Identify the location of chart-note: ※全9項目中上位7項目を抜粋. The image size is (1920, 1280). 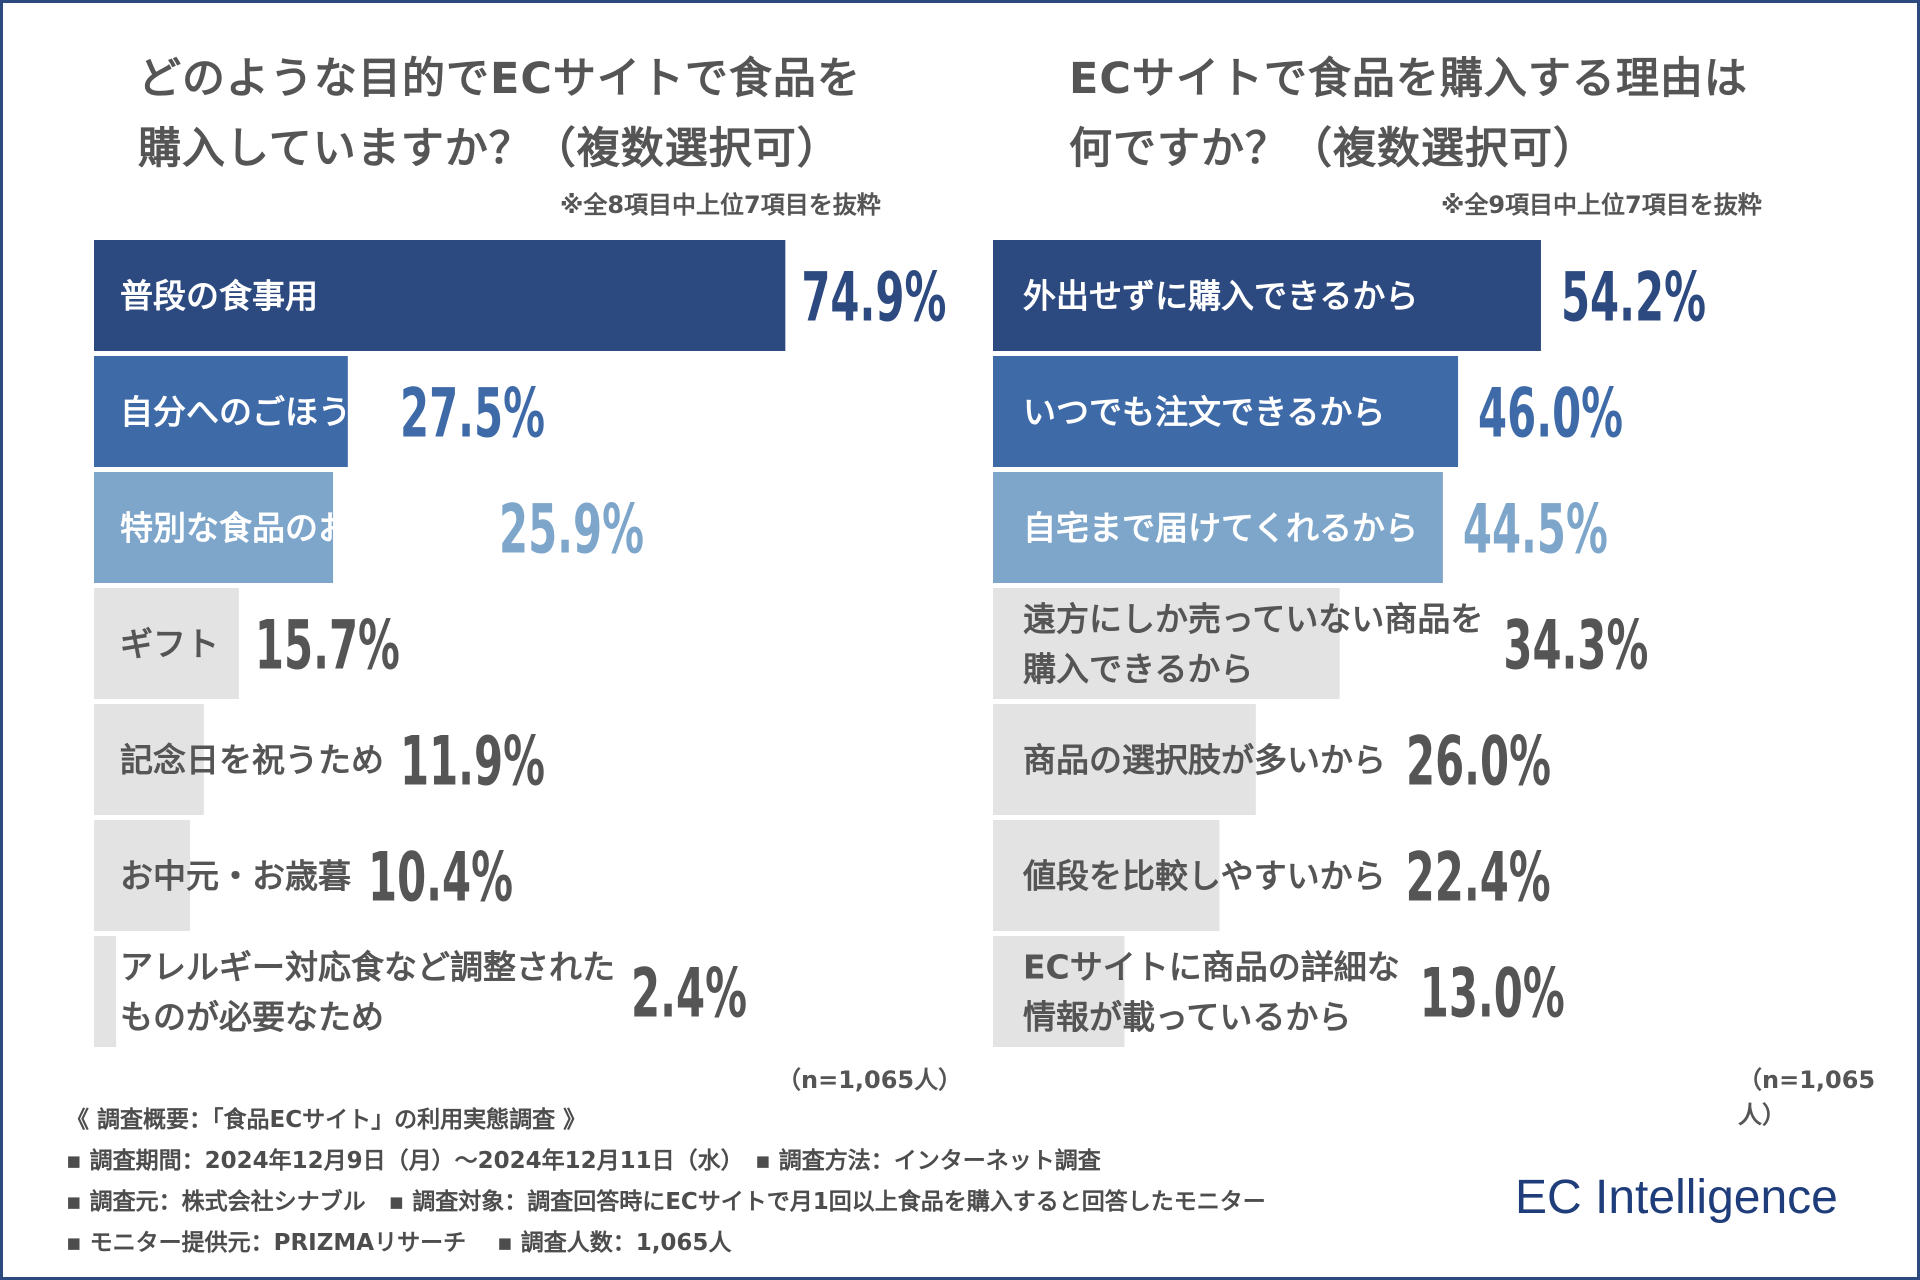
(1601, 205).